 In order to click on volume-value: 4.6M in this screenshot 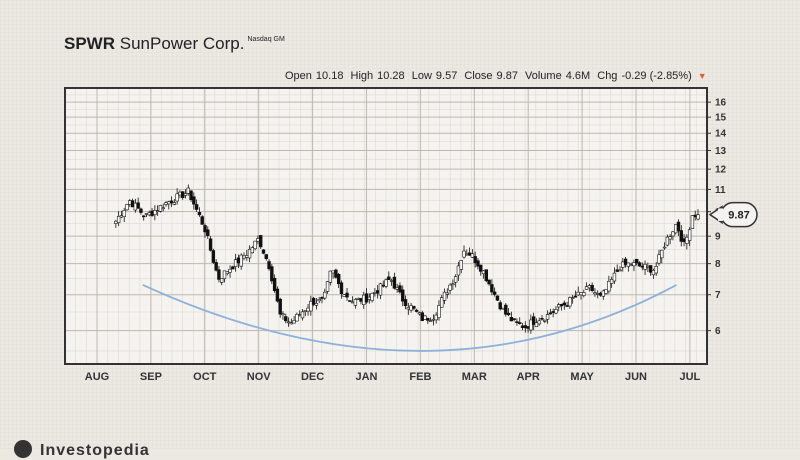, I will do `click(578, 76)`.